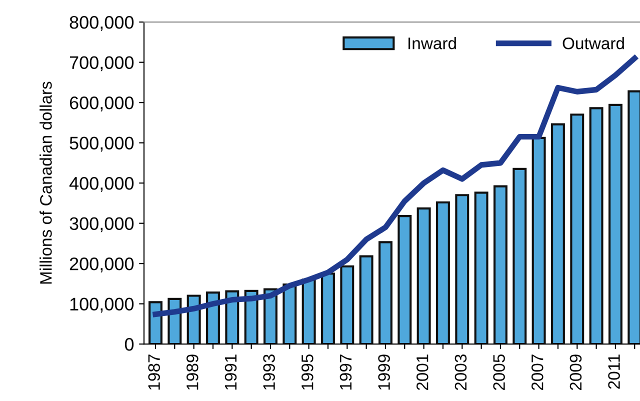  Describe the element at coordinates (499, 372) in the screenshot. I see `x-tick-label: 2005` at that location.